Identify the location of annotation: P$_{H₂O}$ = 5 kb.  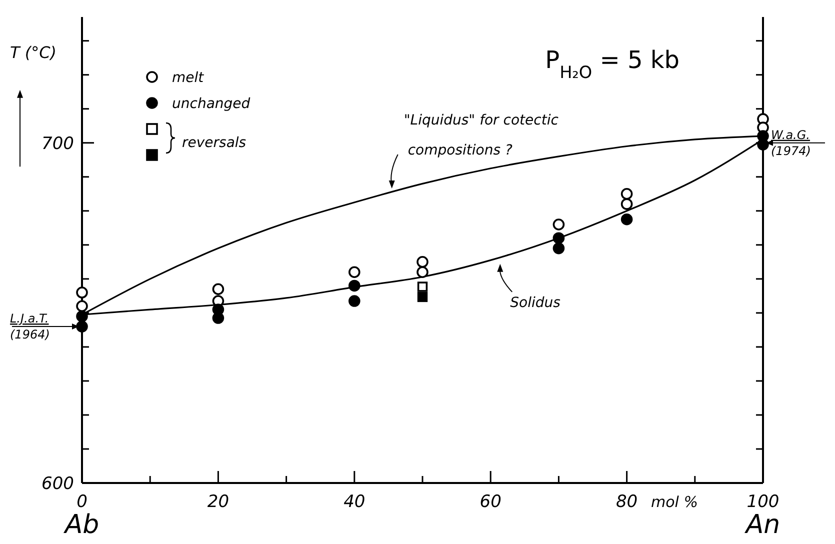
(612, 64).